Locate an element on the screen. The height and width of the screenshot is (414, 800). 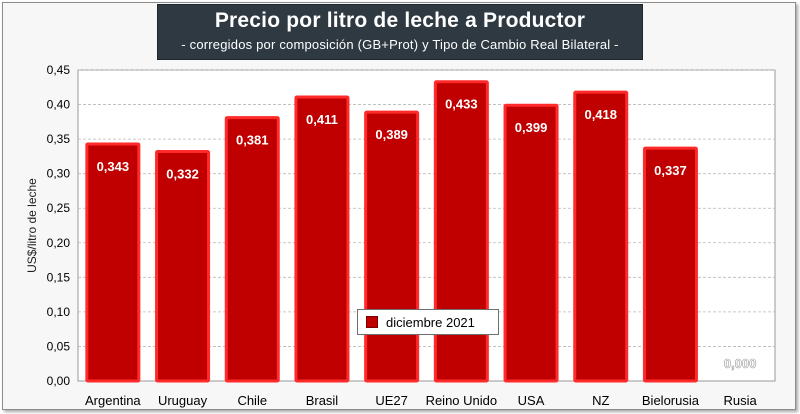
y-tick-label: 0,10 is located at coordinates (59, 312).